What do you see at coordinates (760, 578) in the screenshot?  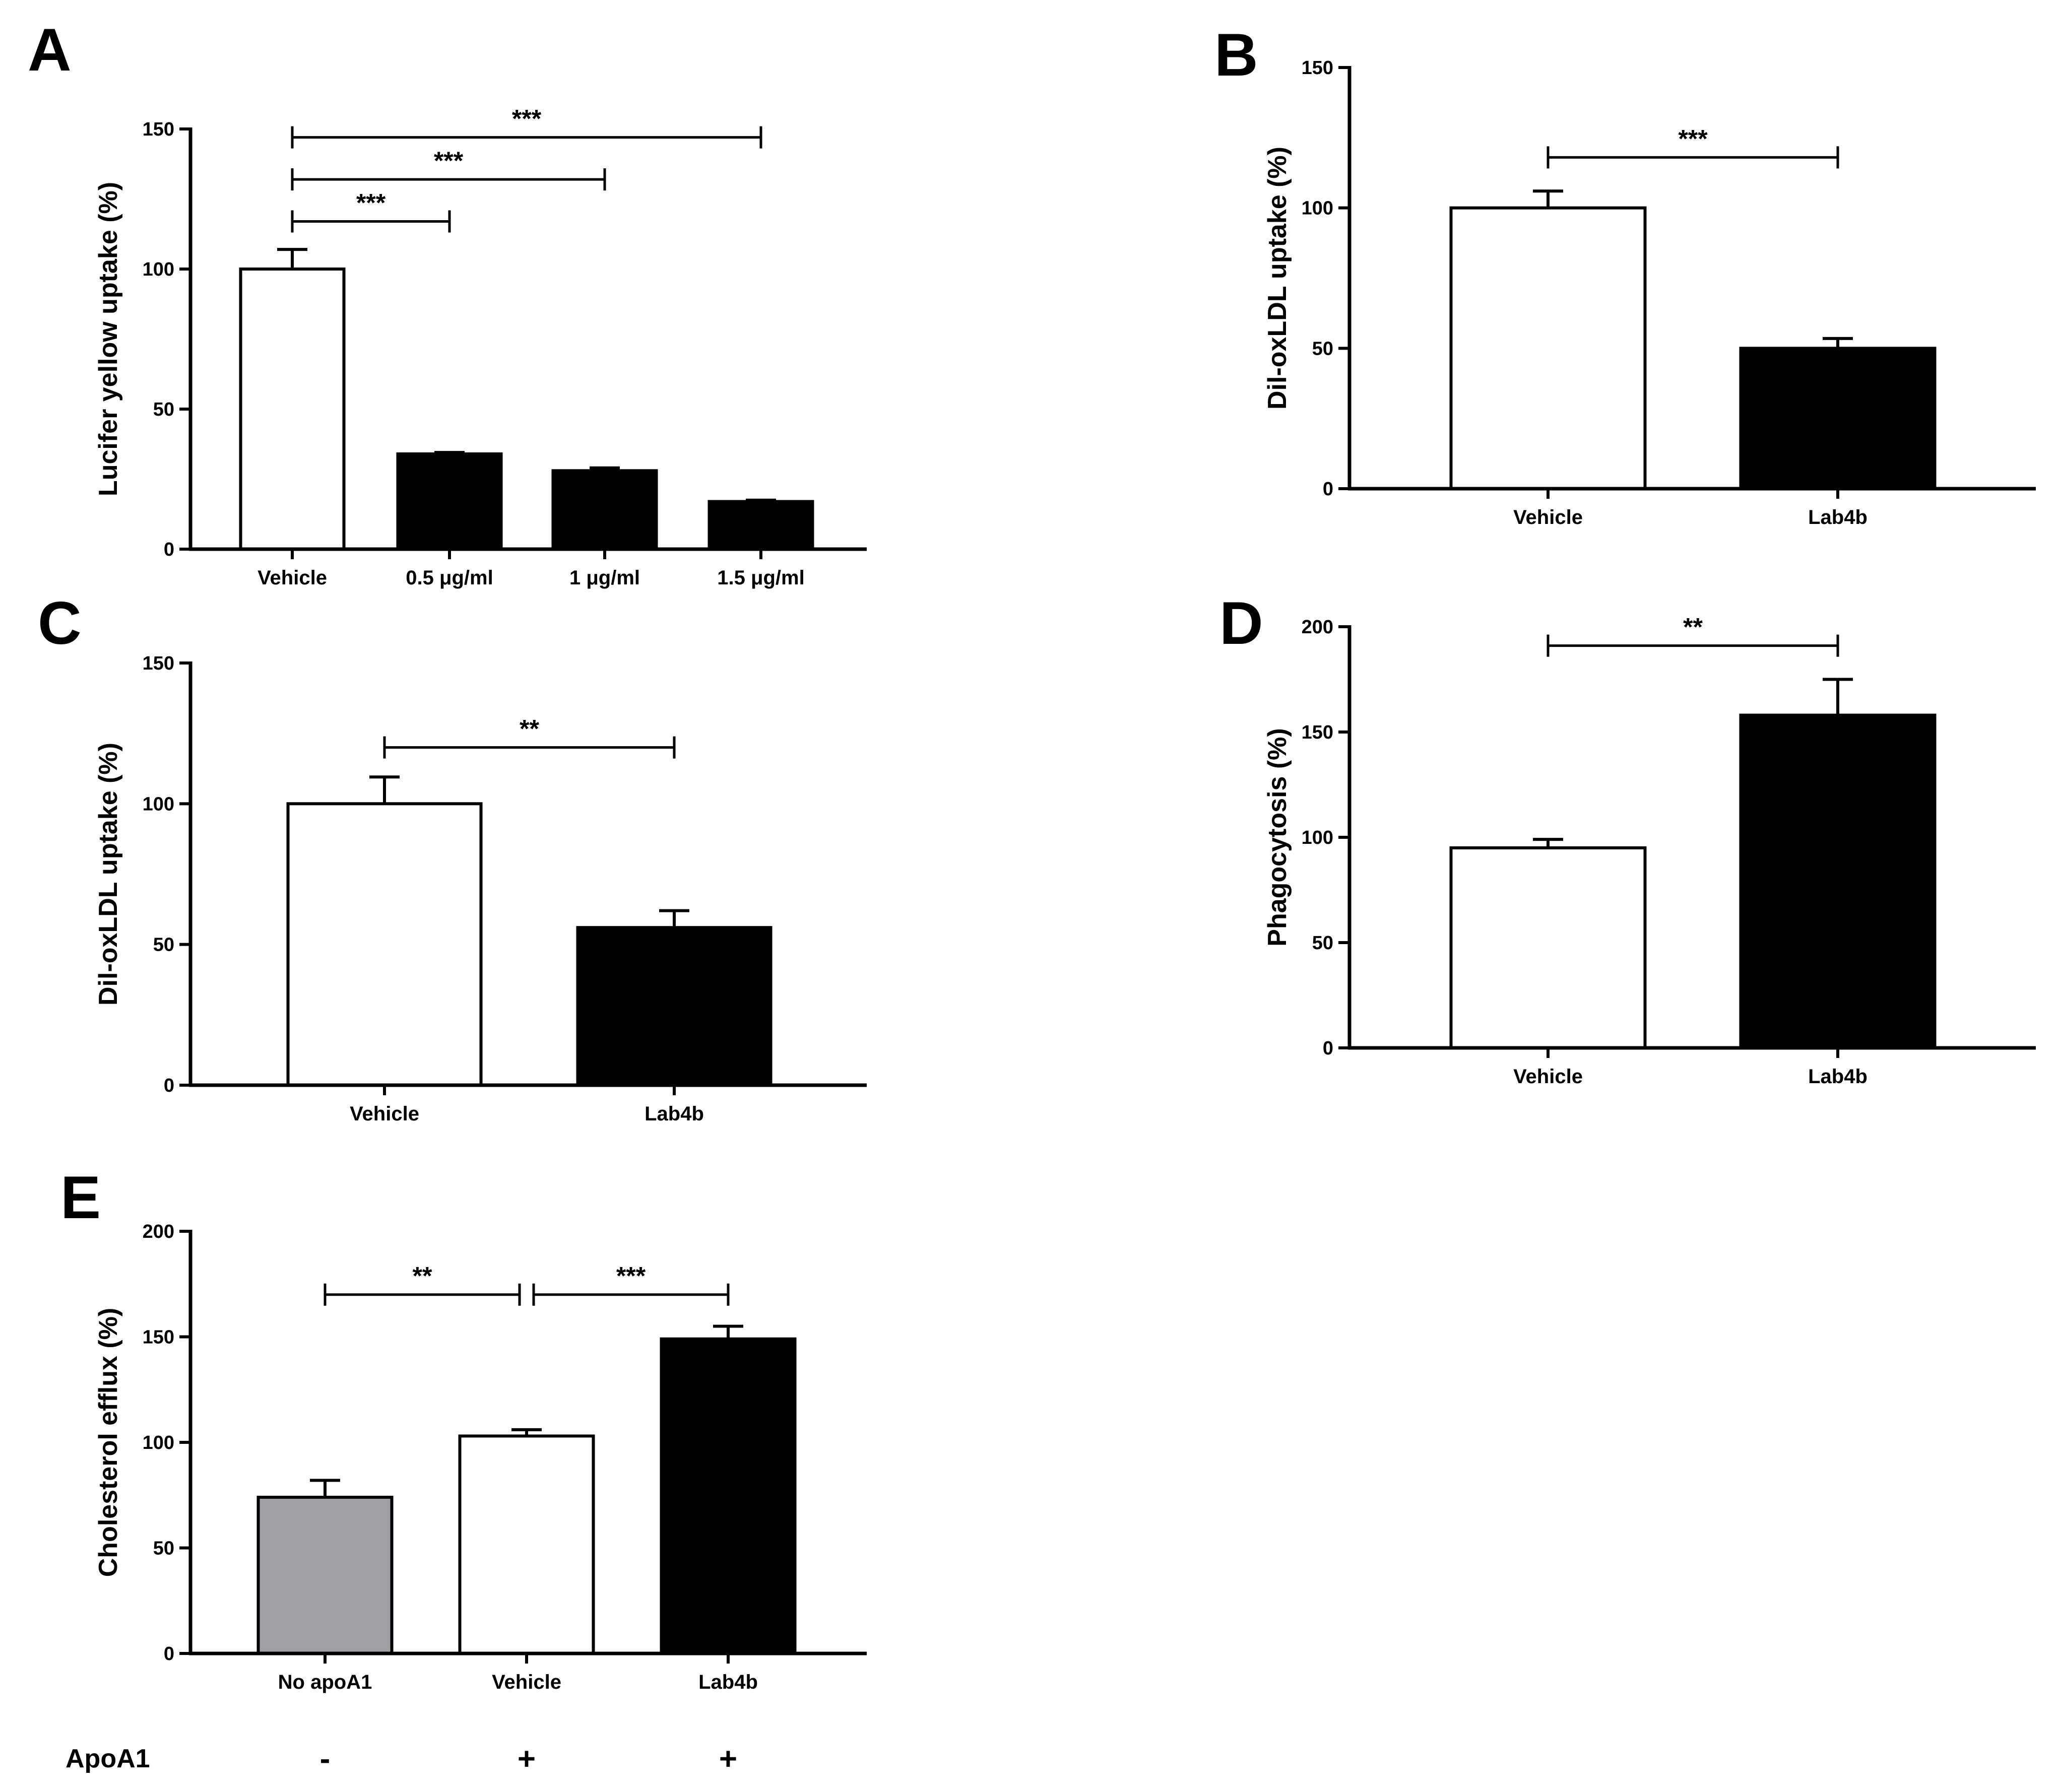 I see `x-tick-label: 1.5 μg/ml` at bounding box center [760, 578].